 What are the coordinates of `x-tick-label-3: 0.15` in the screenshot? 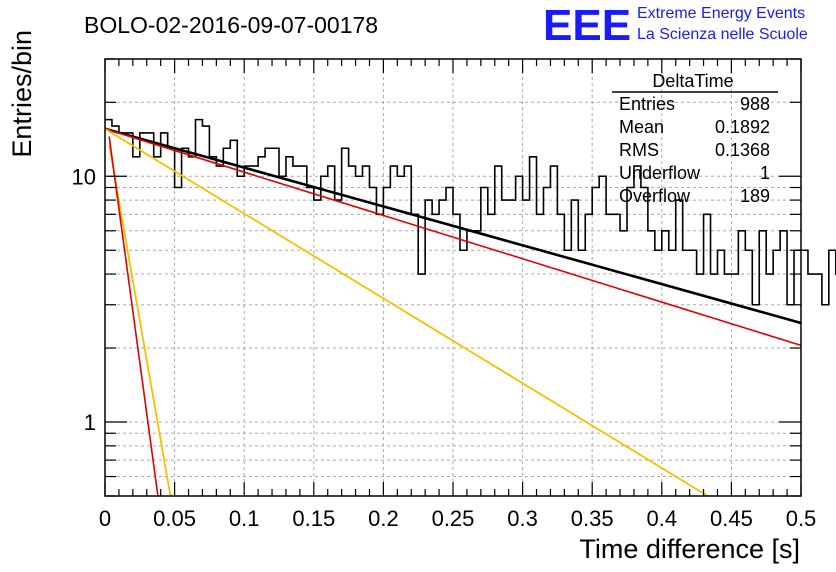 It's located at (313, 518).